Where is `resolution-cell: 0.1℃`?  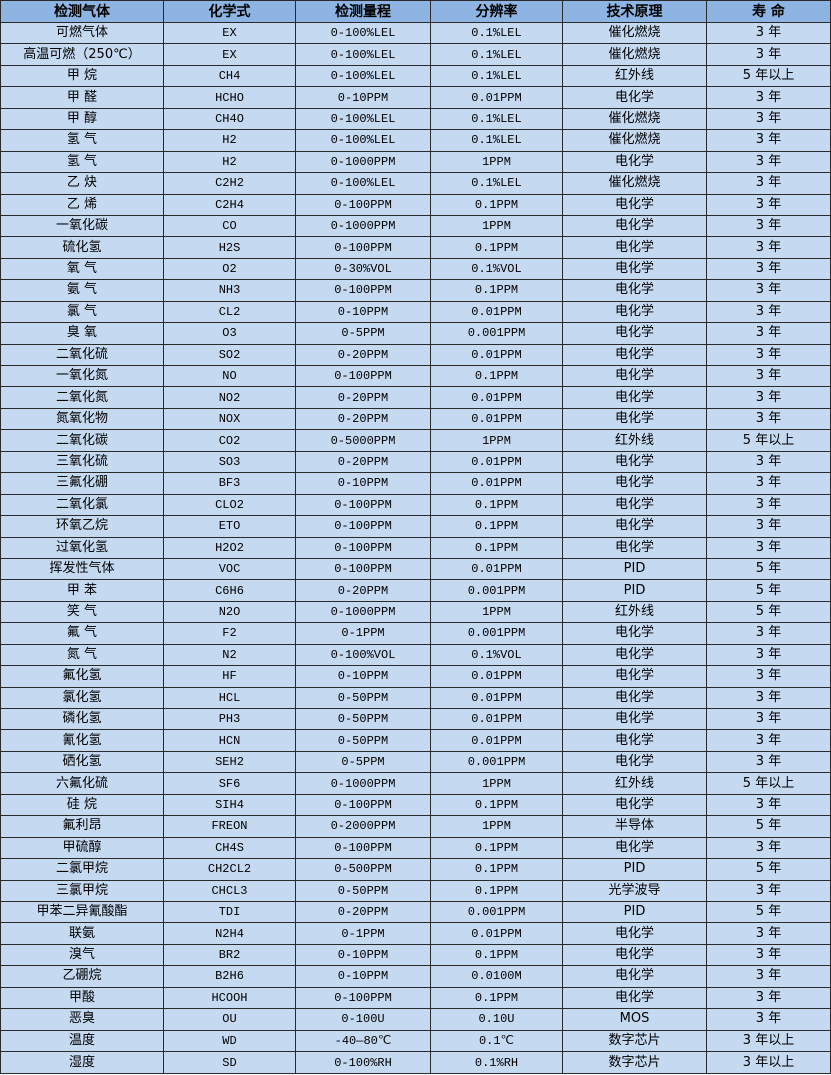 resolution-cell: 0.1℃ is located at coordinates (496, 1041).